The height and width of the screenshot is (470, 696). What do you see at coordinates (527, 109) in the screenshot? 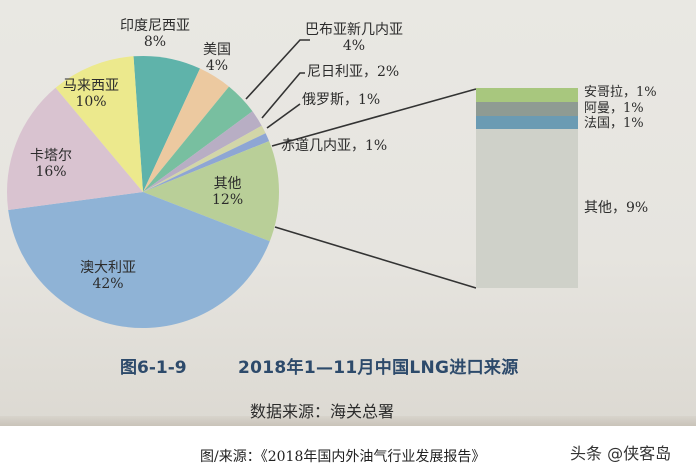
I see `bar-oman` at bounding box center [527, 109].